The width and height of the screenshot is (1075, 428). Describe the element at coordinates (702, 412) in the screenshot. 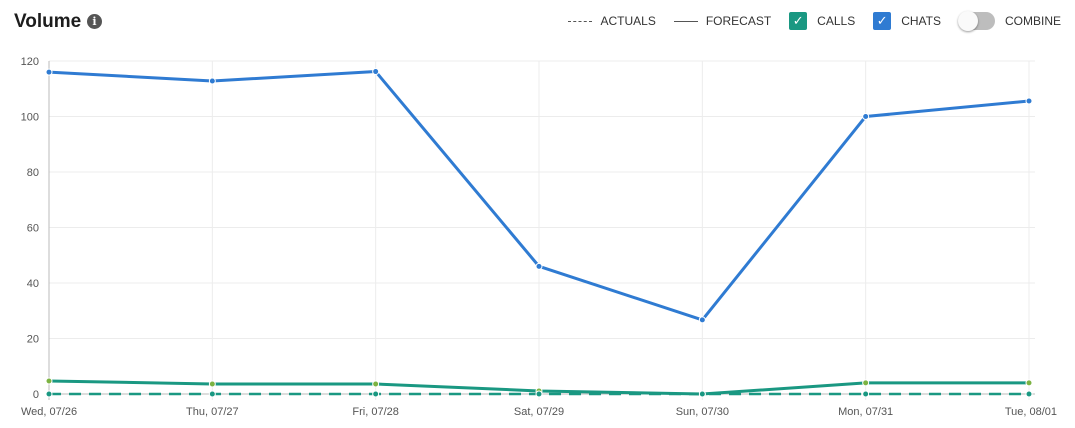

I see `x-tick-label: Sun, 07/30` at that location.